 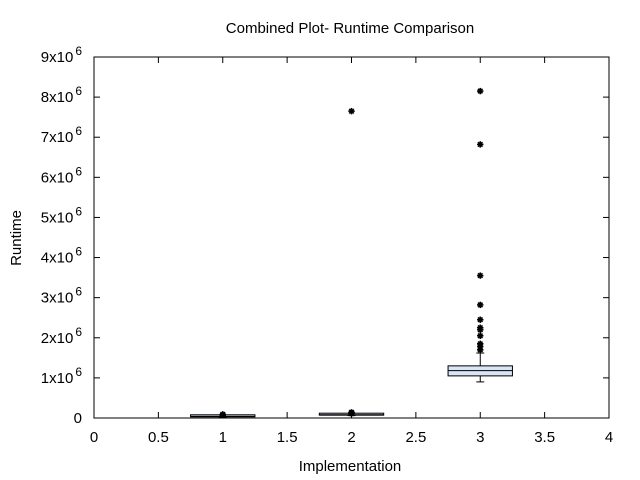 I want to click on y-tick-label: 7x10 6, so click(x=62, y=135).